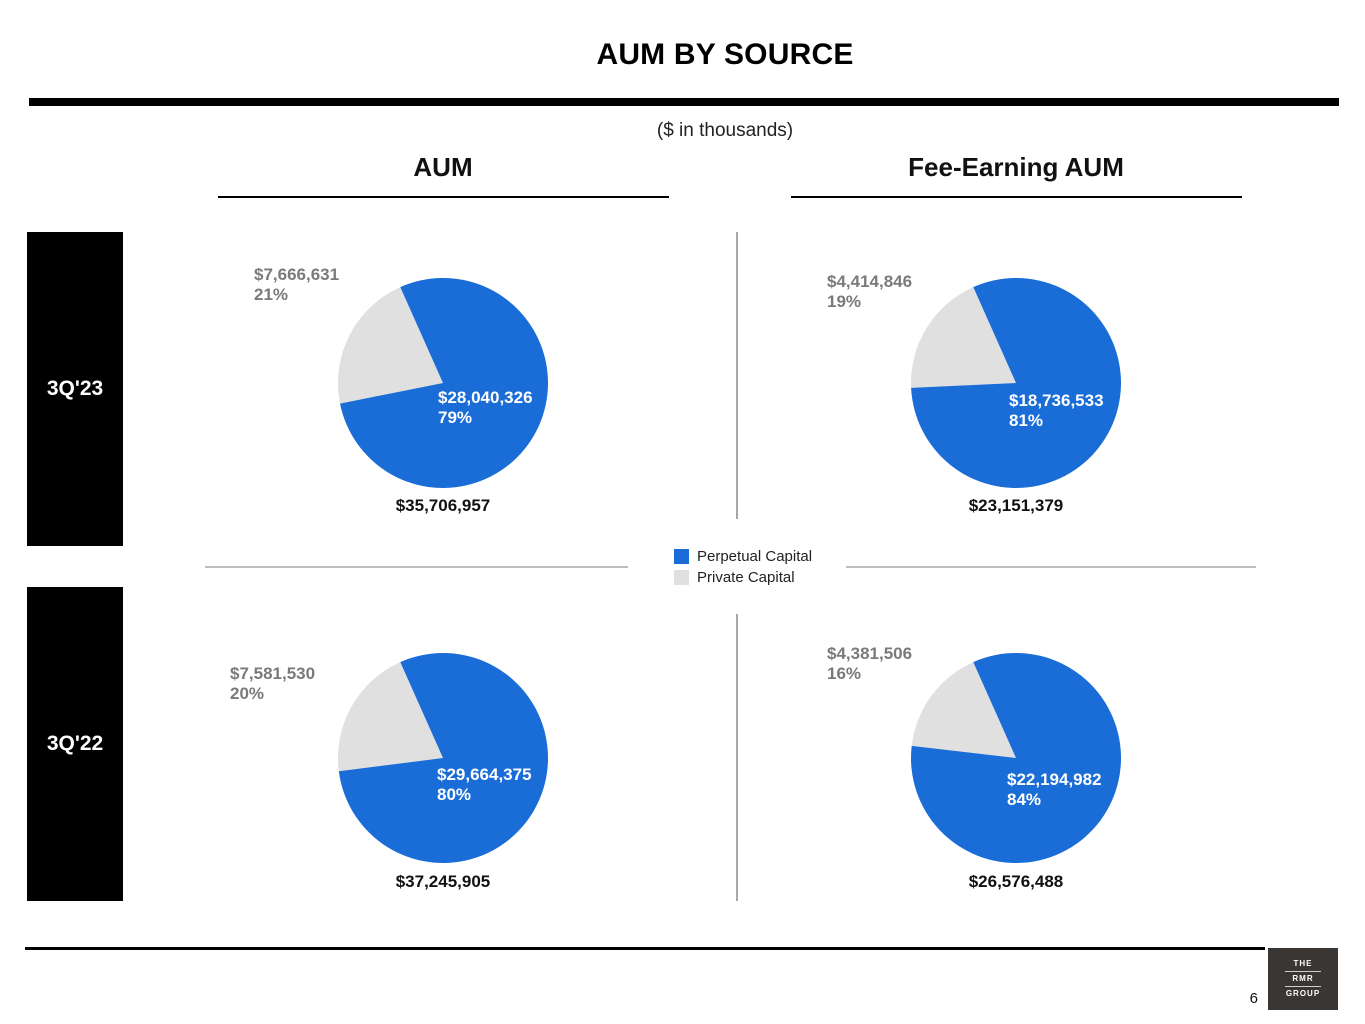 The width and height of the screenshot is (1365, 1024). I want to click on pie-feaum-3q23-perpetual-slice, so click(1016, 383).